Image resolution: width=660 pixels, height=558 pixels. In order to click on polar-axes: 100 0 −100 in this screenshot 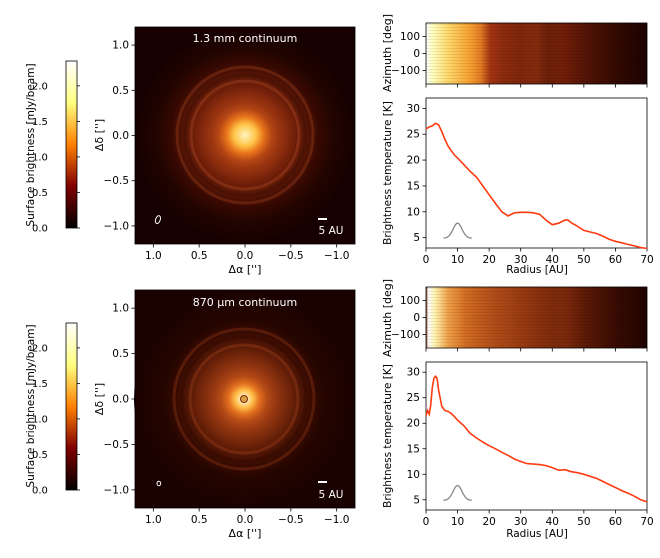, I will do `click(519, 323)`.